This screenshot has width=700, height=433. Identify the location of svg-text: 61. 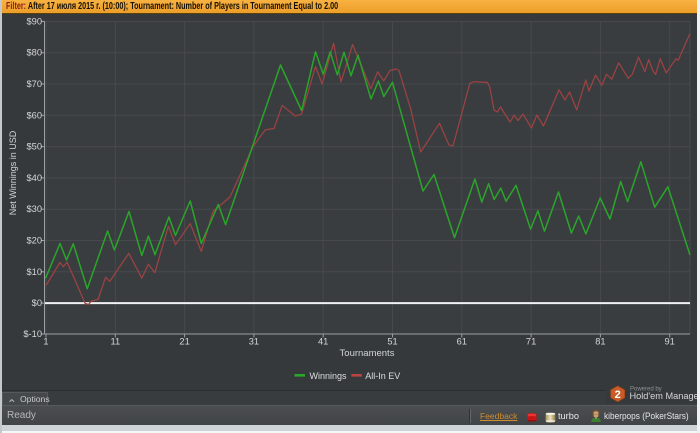
(462, 342).